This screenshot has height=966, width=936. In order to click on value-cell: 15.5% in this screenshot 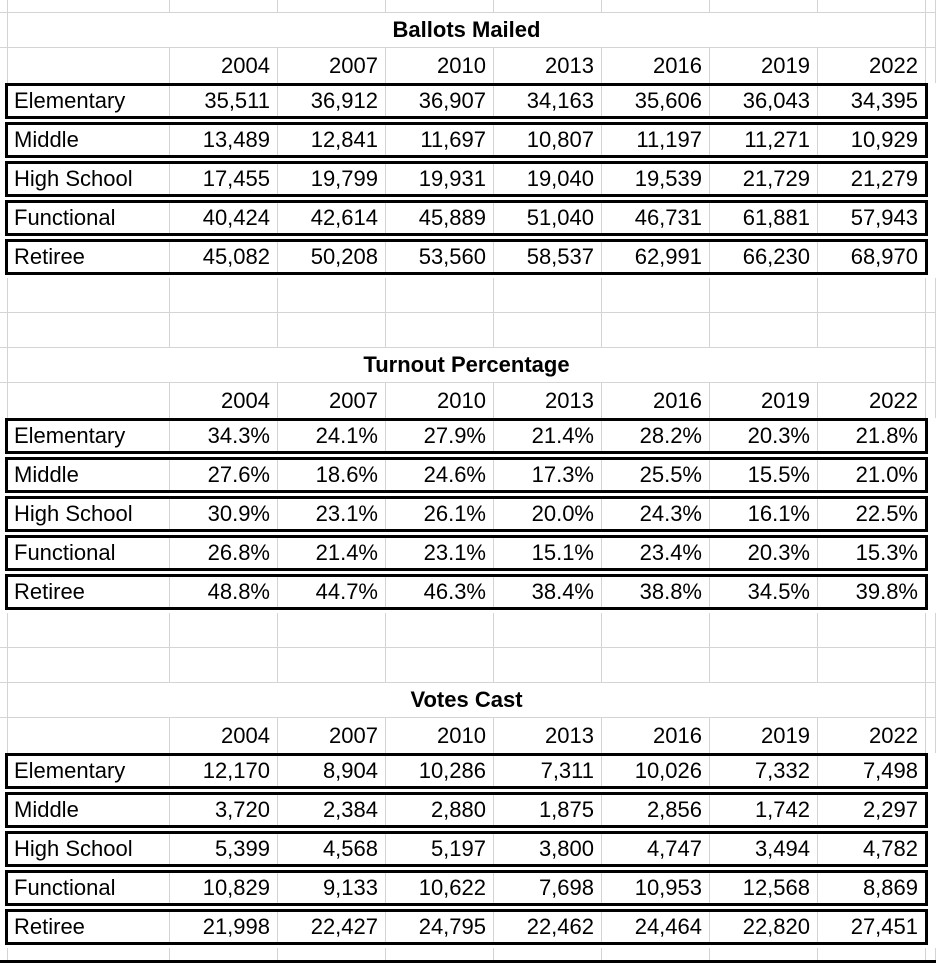, I will do `click(764, 475)`.